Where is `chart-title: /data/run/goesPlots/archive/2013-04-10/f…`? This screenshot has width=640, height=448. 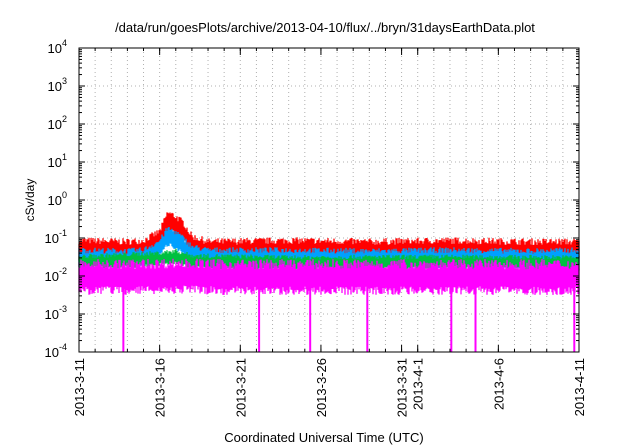 chart-title: /data/run/goesPlots/archive/2013-04-10/f… is located at coordinates (325, 27).